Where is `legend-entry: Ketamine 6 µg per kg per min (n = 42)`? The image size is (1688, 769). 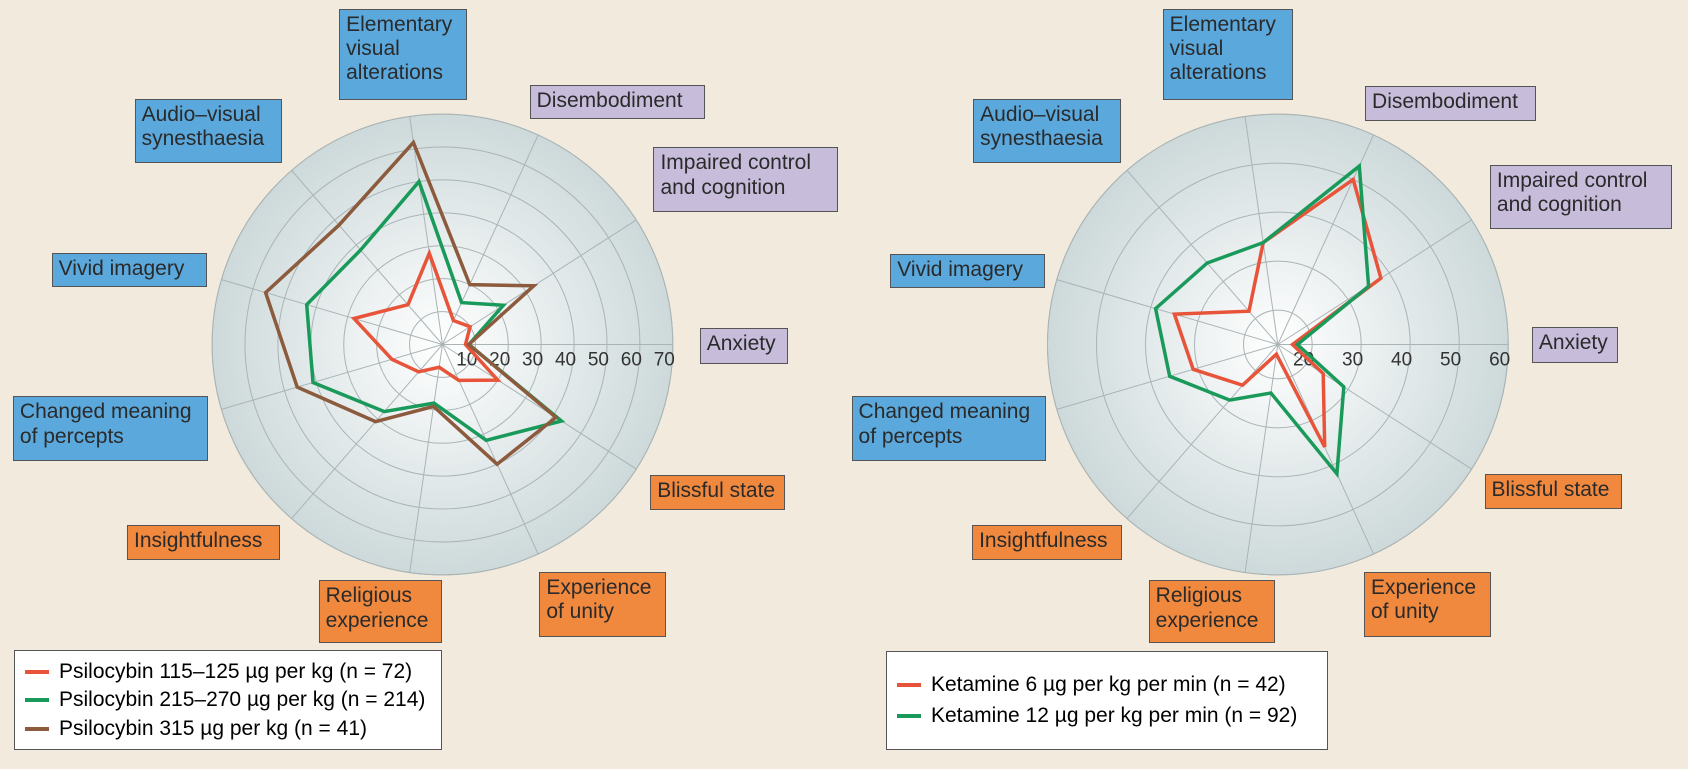 legend-entry: Ketamine 6 µg per kg per min (n = 42) is located at coordinates (1106, 685).